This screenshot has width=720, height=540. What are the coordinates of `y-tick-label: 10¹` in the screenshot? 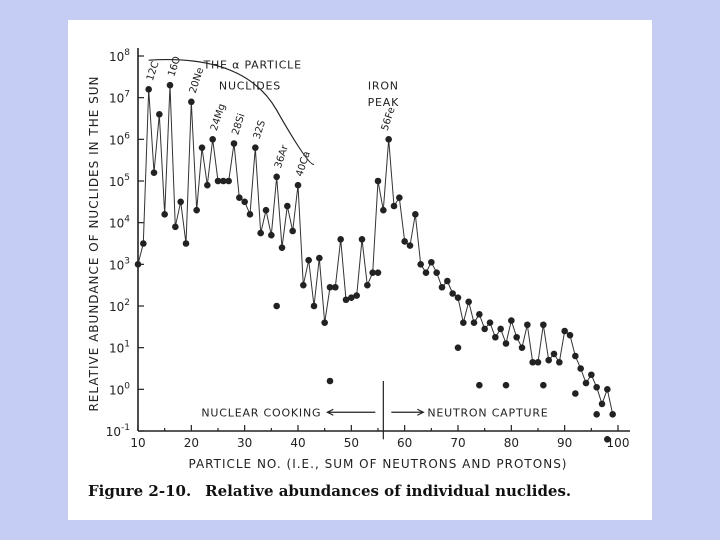 It's located at (119, 348).